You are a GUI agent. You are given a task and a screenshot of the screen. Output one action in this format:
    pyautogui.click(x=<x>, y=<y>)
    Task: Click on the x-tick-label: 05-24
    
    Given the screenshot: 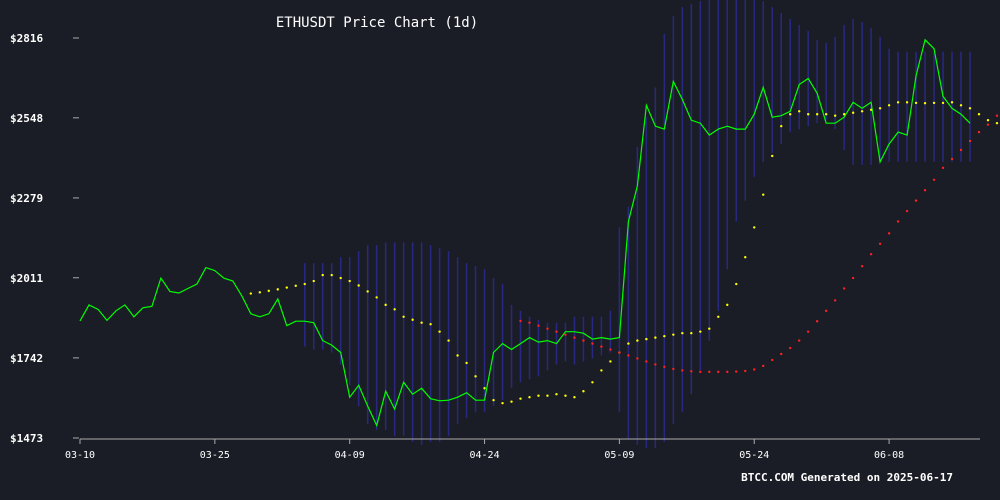 What is the action you would take?
    pyautogui.click(x=754, y=455)
    